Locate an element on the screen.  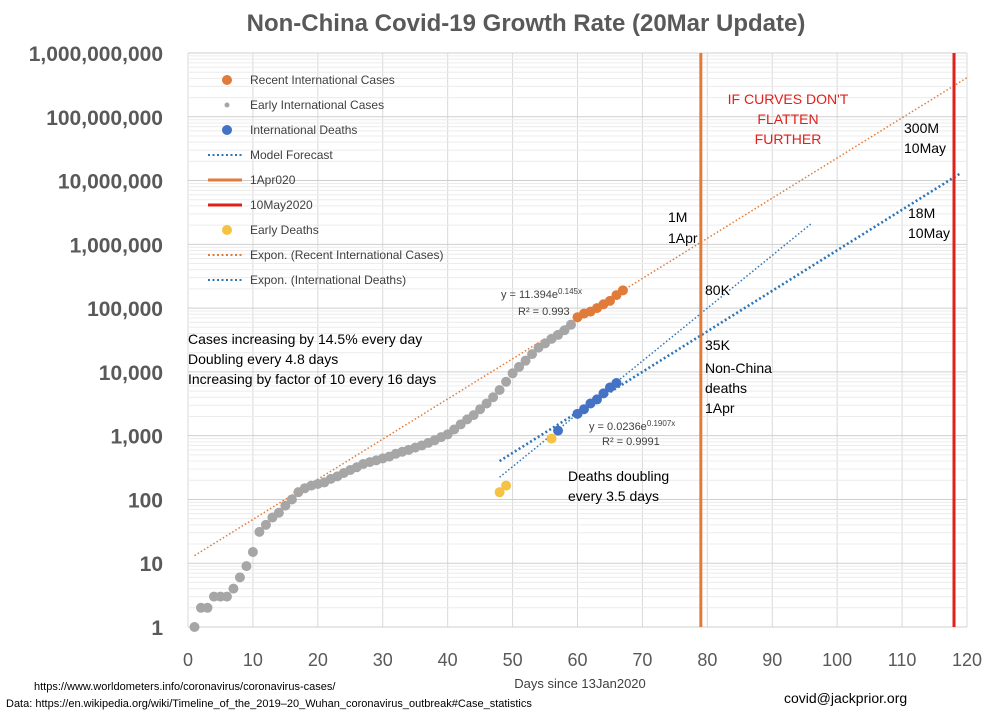
y-tick-label: 1,000 is located at coordinates (136, 437).